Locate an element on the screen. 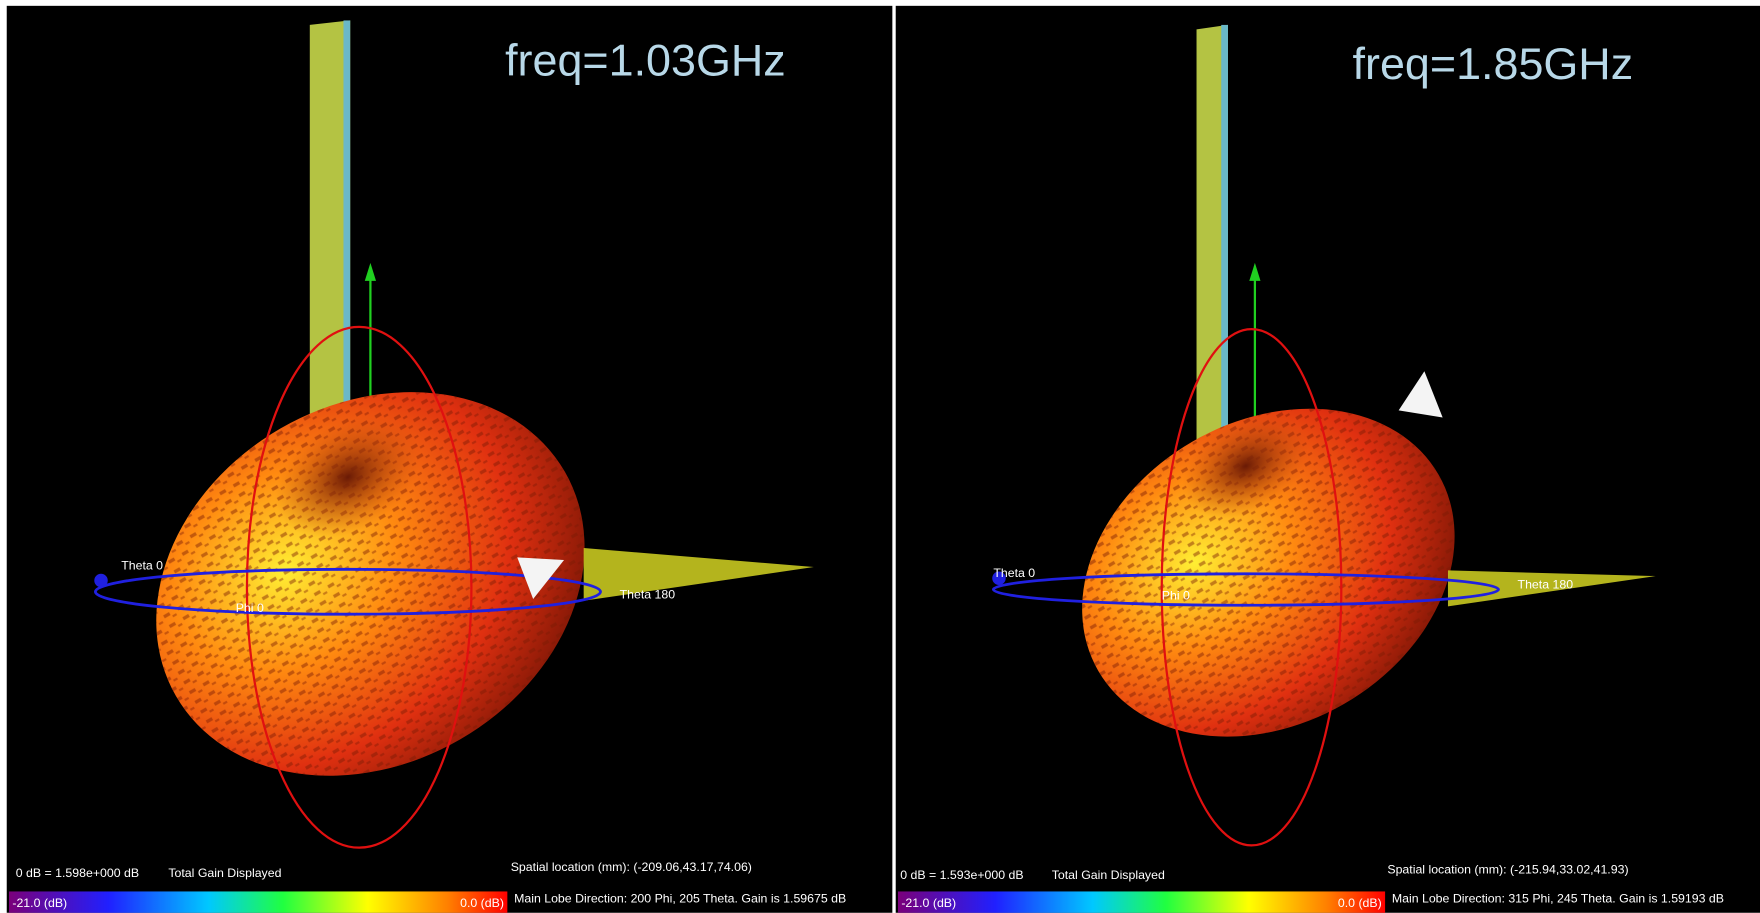  lobe-texture is located at coordinates (370, 584).